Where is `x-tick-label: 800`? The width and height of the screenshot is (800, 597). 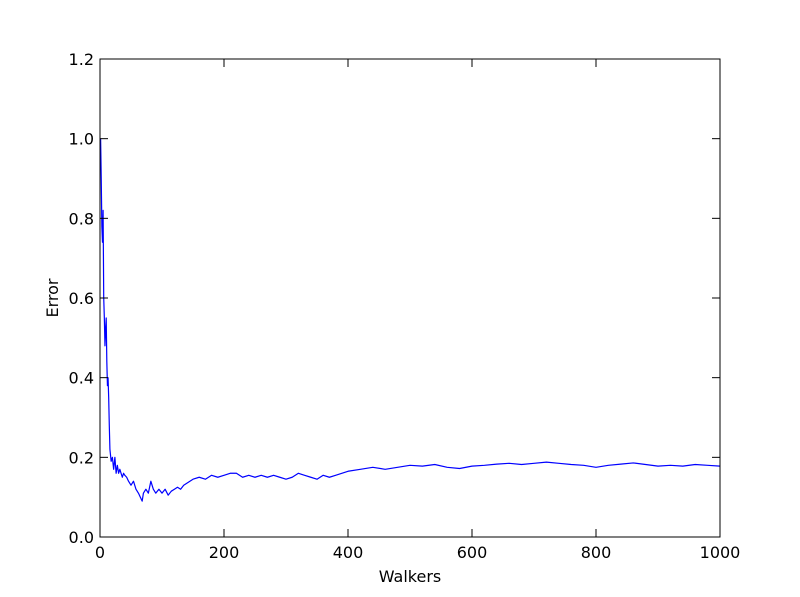
x-tick-label: 800 is located at coordinates (596, 552).